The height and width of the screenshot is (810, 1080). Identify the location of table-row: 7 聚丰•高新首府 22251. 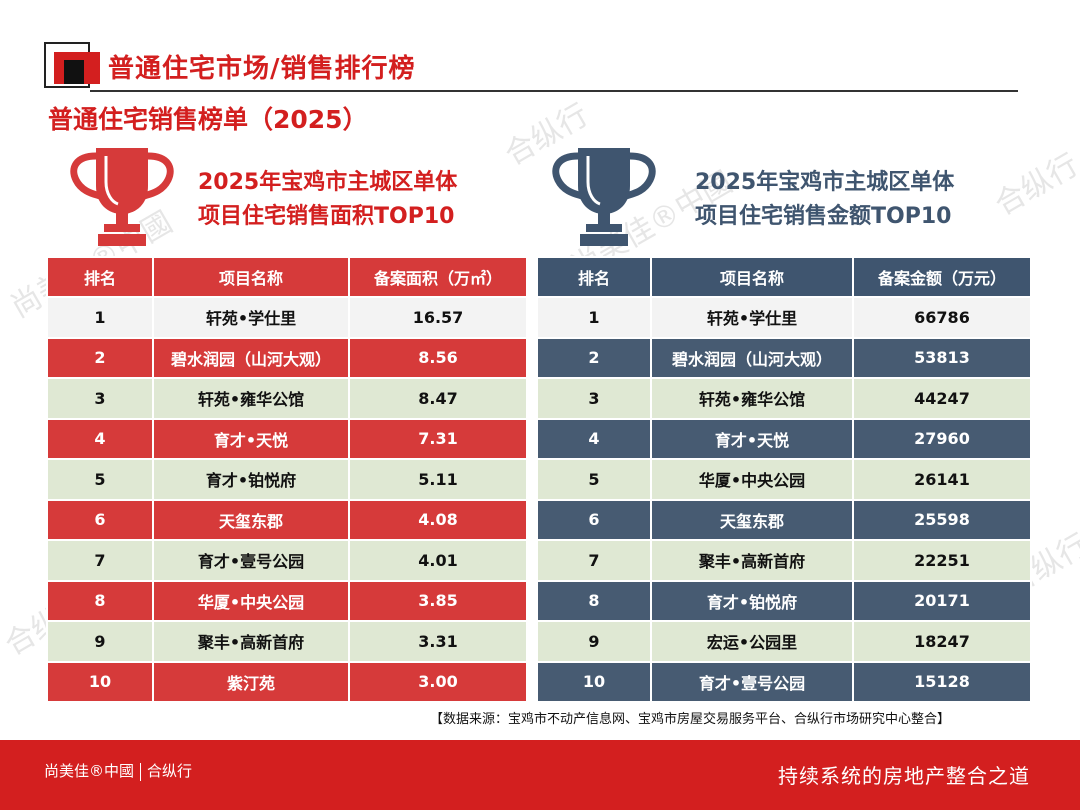
(784, 560).